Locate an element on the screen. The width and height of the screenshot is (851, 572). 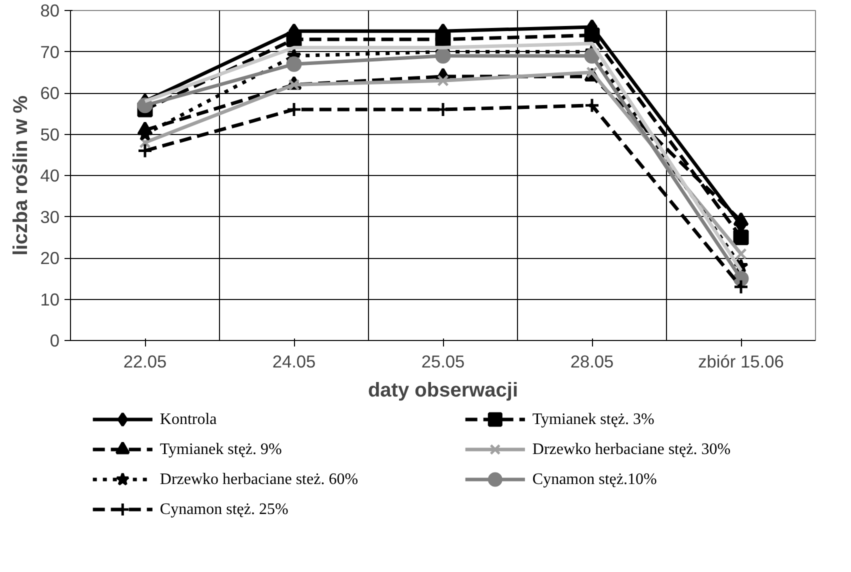
legend-label: Tymianek stęż. 3% is located at coordinates (593, 419).